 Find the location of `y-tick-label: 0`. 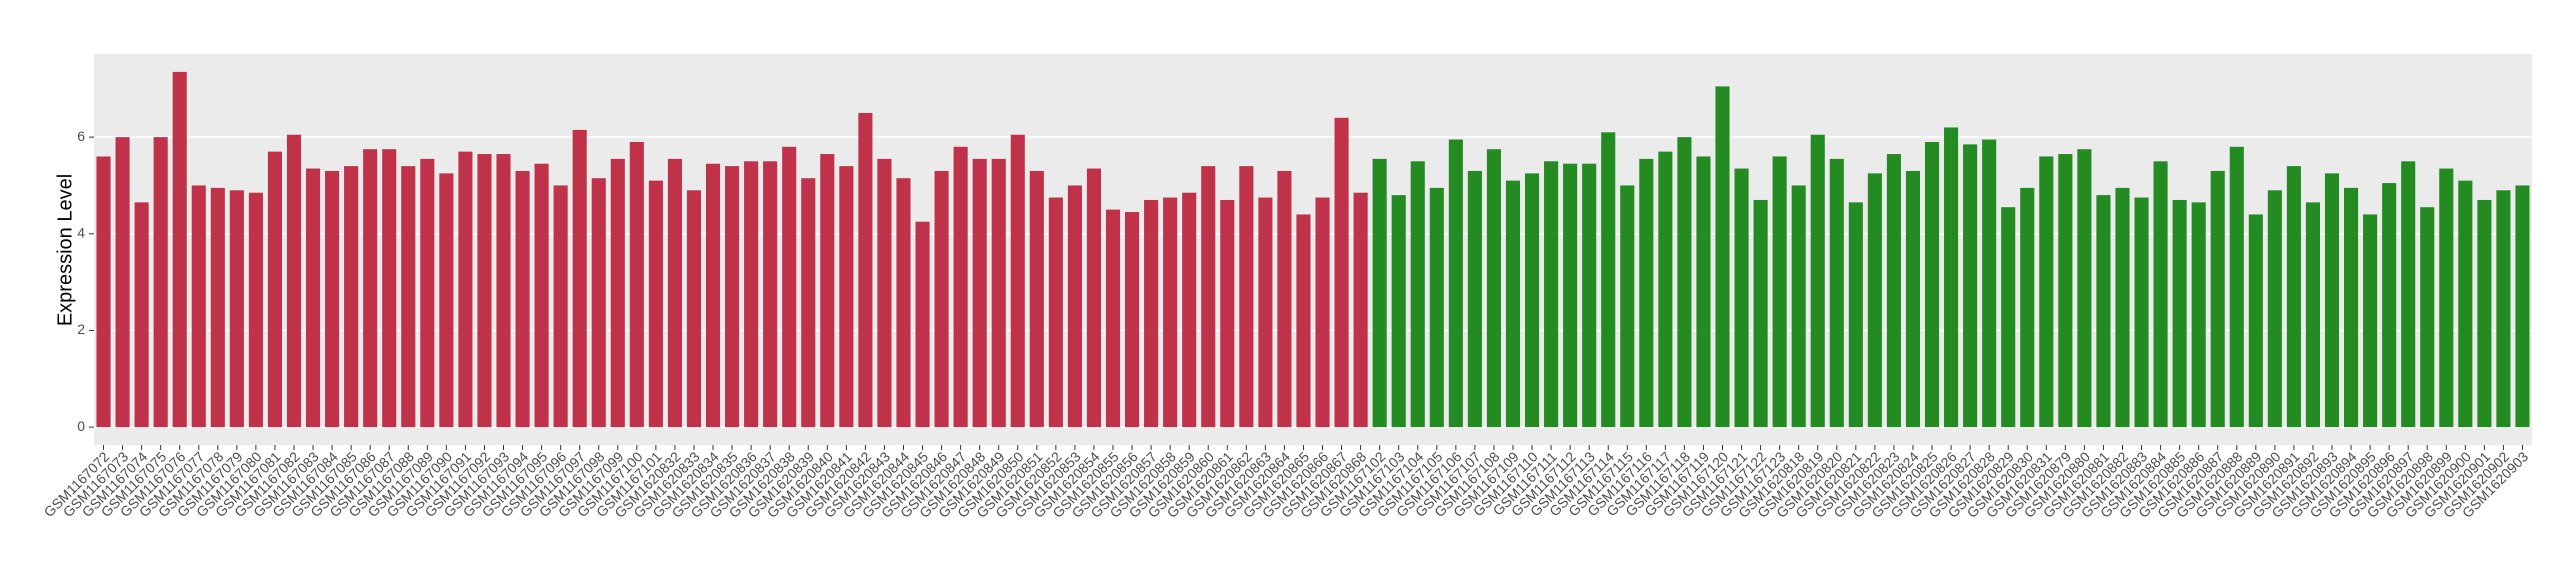

y-tick-label: 0 is located at coordinates (81, 426).